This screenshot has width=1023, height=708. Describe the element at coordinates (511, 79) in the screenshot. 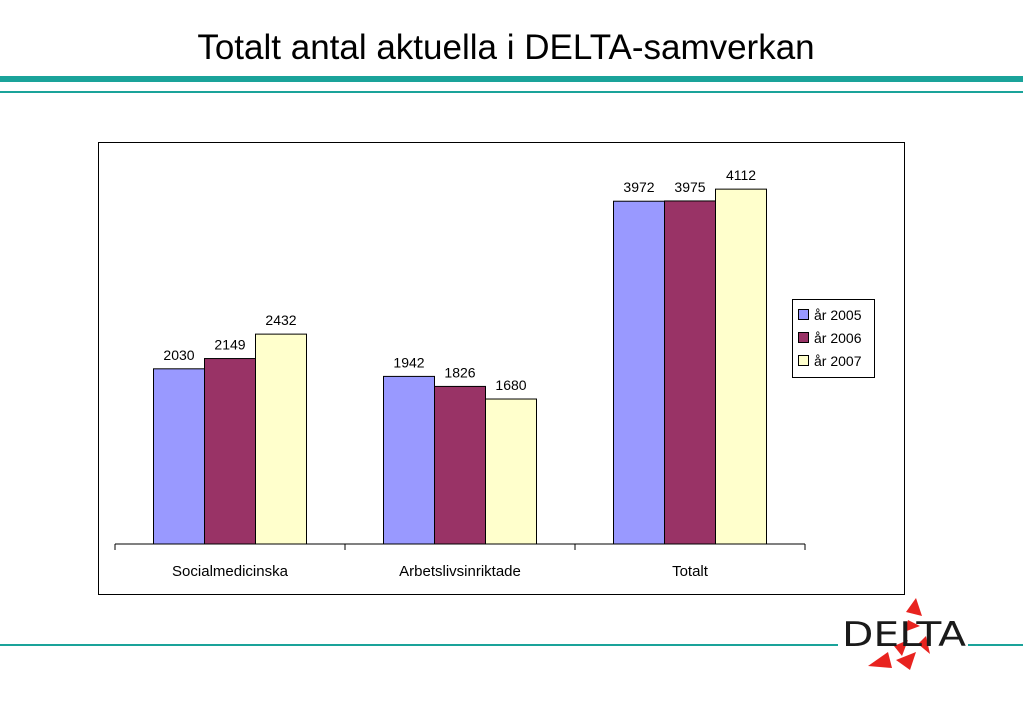

I see `title-rule-thick` at that location.